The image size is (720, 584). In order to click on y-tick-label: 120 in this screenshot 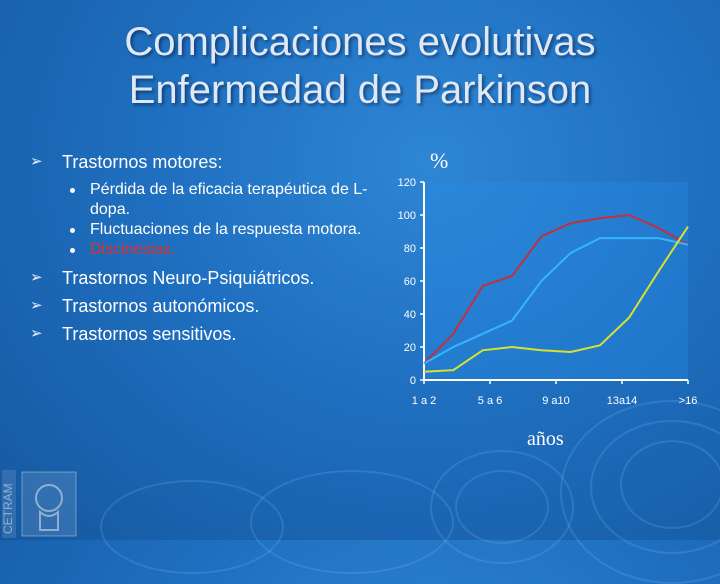, I will do `click(407, 183)`.